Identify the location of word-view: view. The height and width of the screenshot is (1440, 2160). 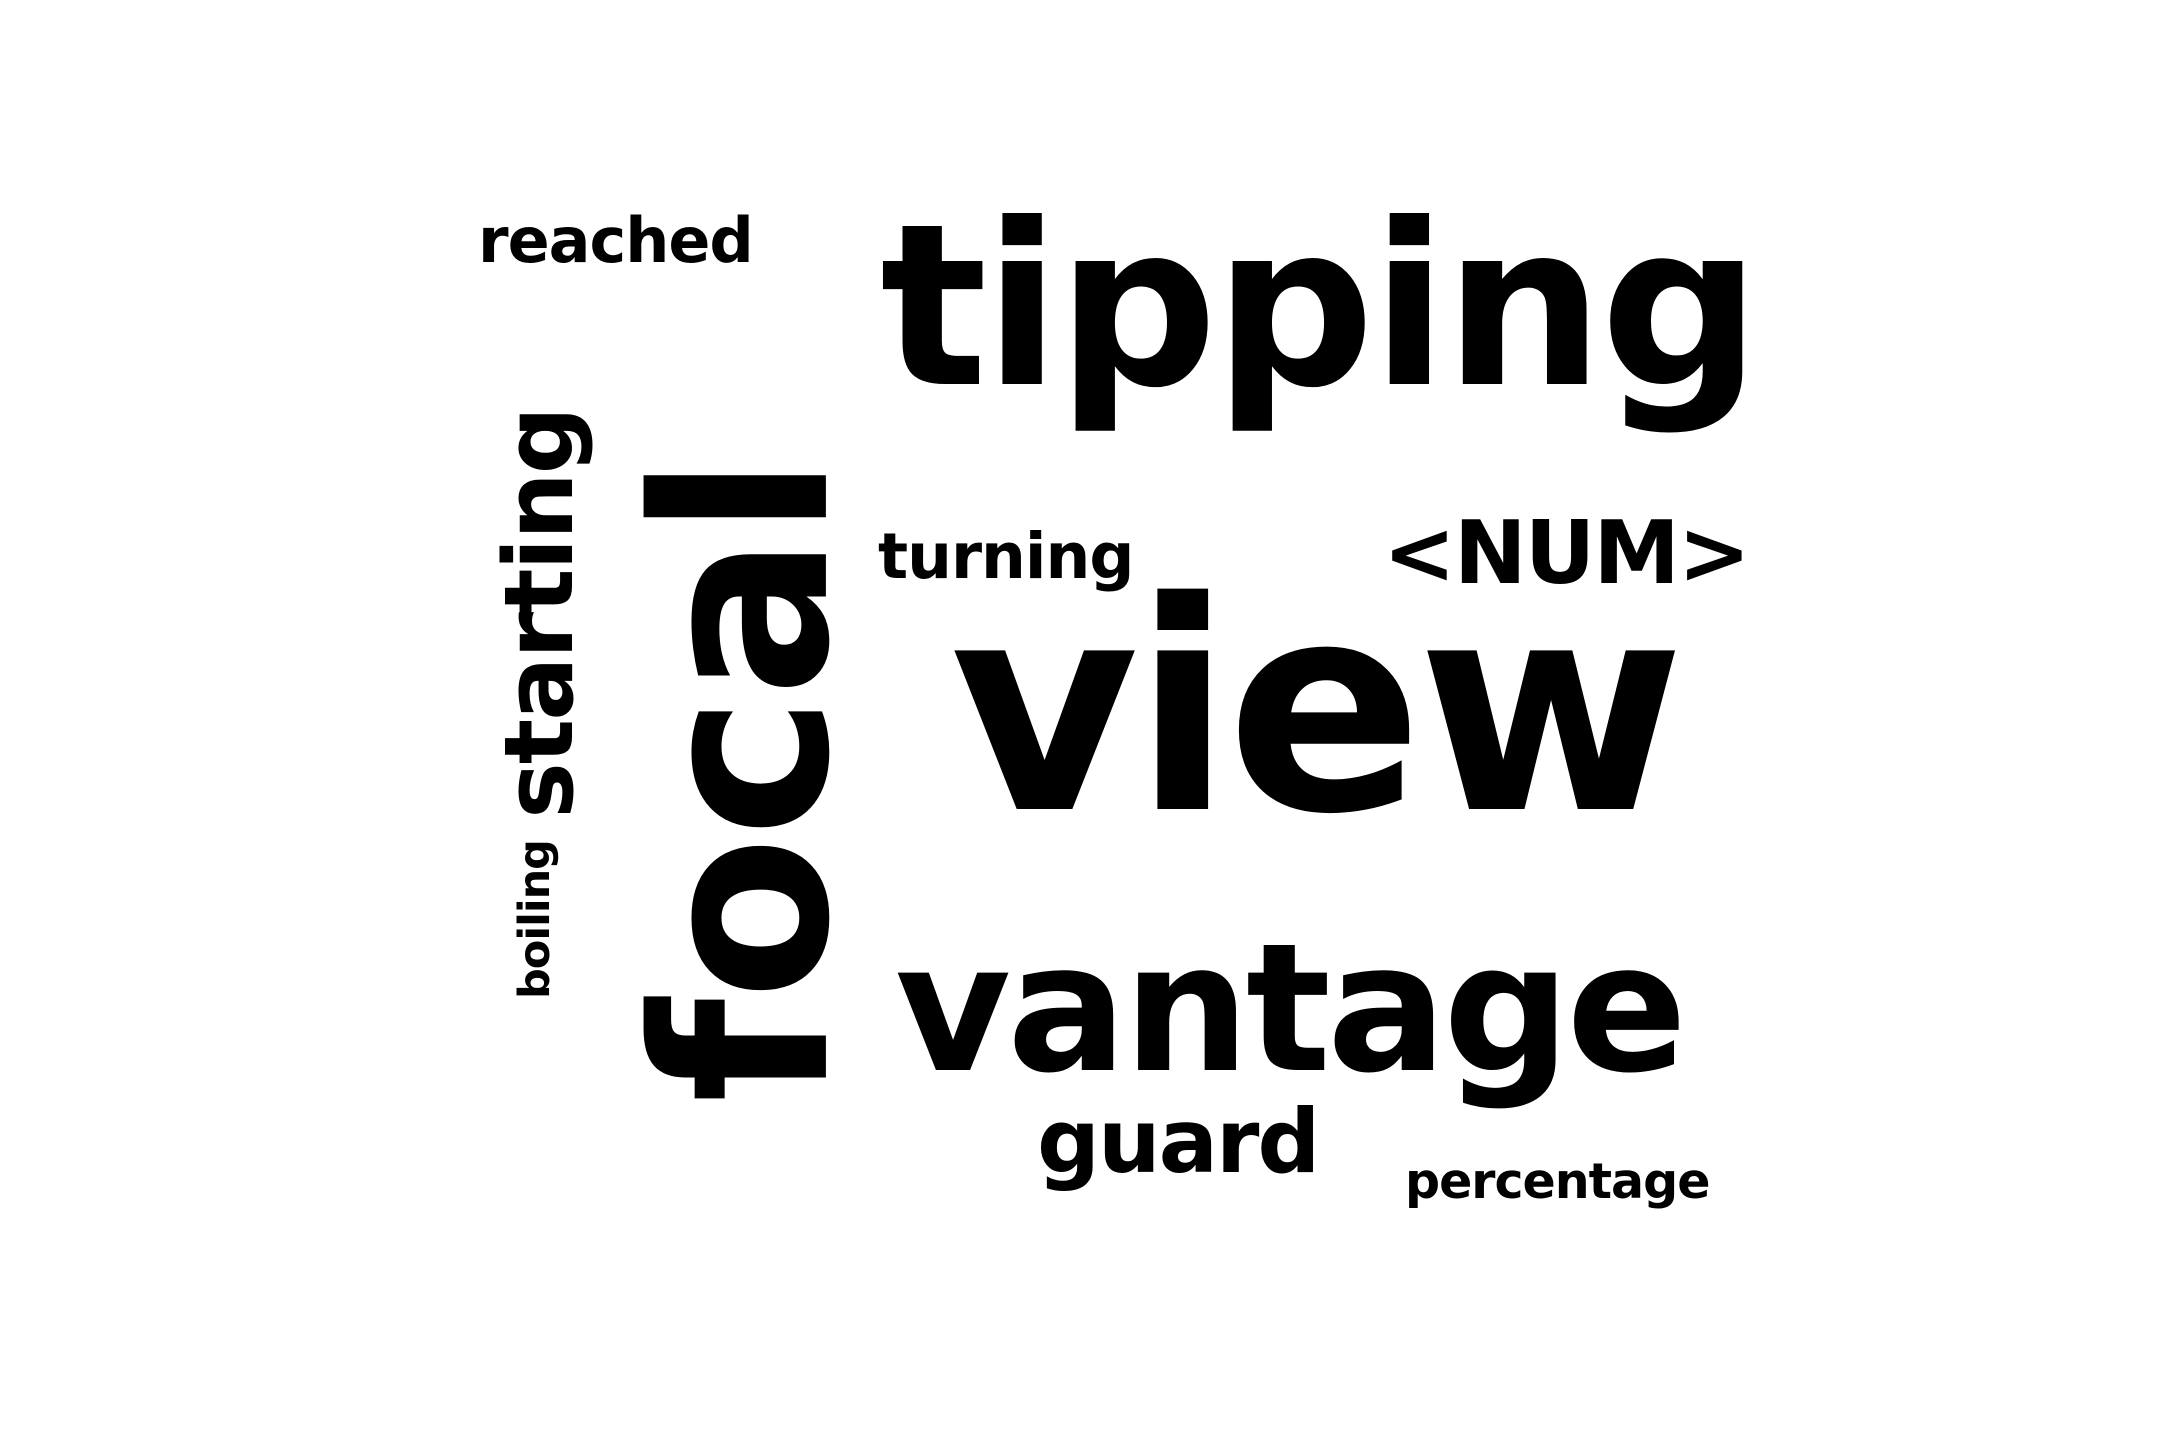
(1317, 709).